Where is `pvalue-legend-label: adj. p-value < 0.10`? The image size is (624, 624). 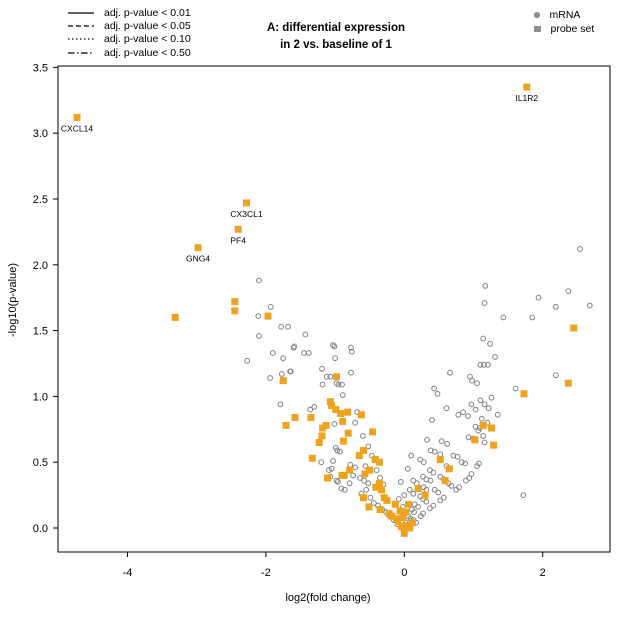 pvalue-legend-label: adj. p-value < 0.10 is located at coordinates (147, 39).